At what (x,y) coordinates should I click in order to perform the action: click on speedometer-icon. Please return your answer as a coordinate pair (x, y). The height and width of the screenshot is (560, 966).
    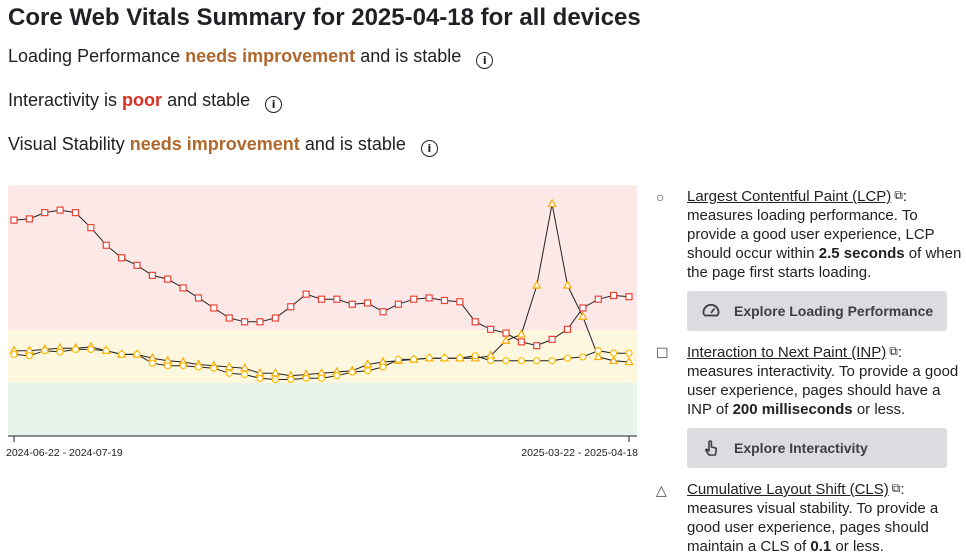
    Looking at the image, I should click on (711, 311).